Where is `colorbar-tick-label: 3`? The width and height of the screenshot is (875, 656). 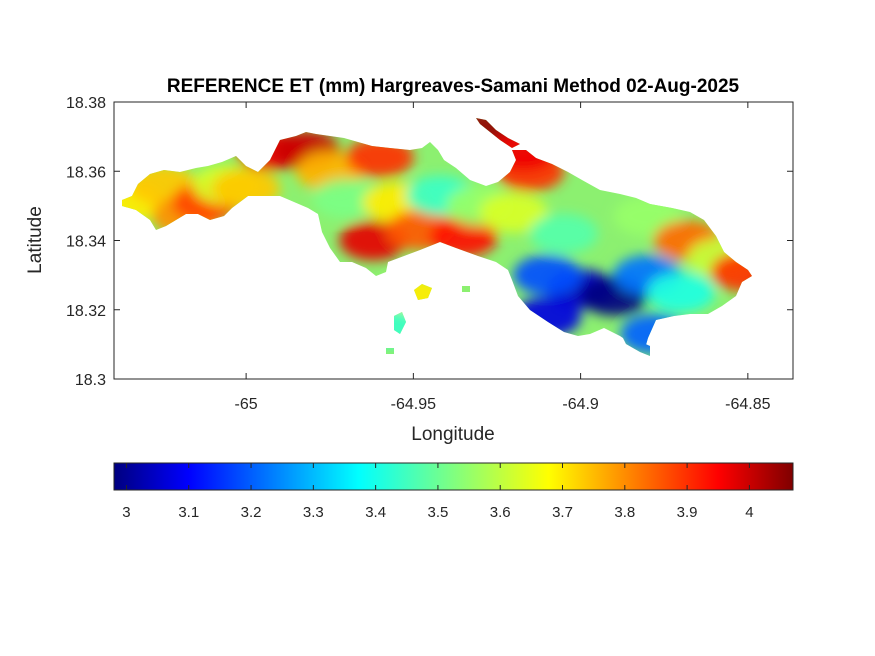
colorbar-tick-label: 3 is located at coordinates (126, 512).